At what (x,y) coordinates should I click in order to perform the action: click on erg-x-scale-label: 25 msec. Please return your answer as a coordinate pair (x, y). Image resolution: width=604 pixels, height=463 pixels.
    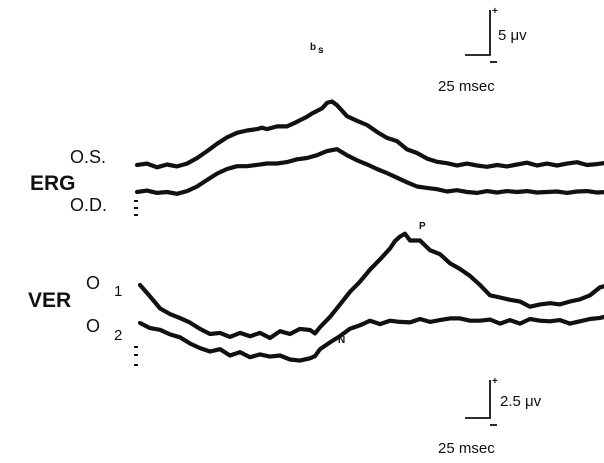
    Looking at the image, I should click on (466, 86).